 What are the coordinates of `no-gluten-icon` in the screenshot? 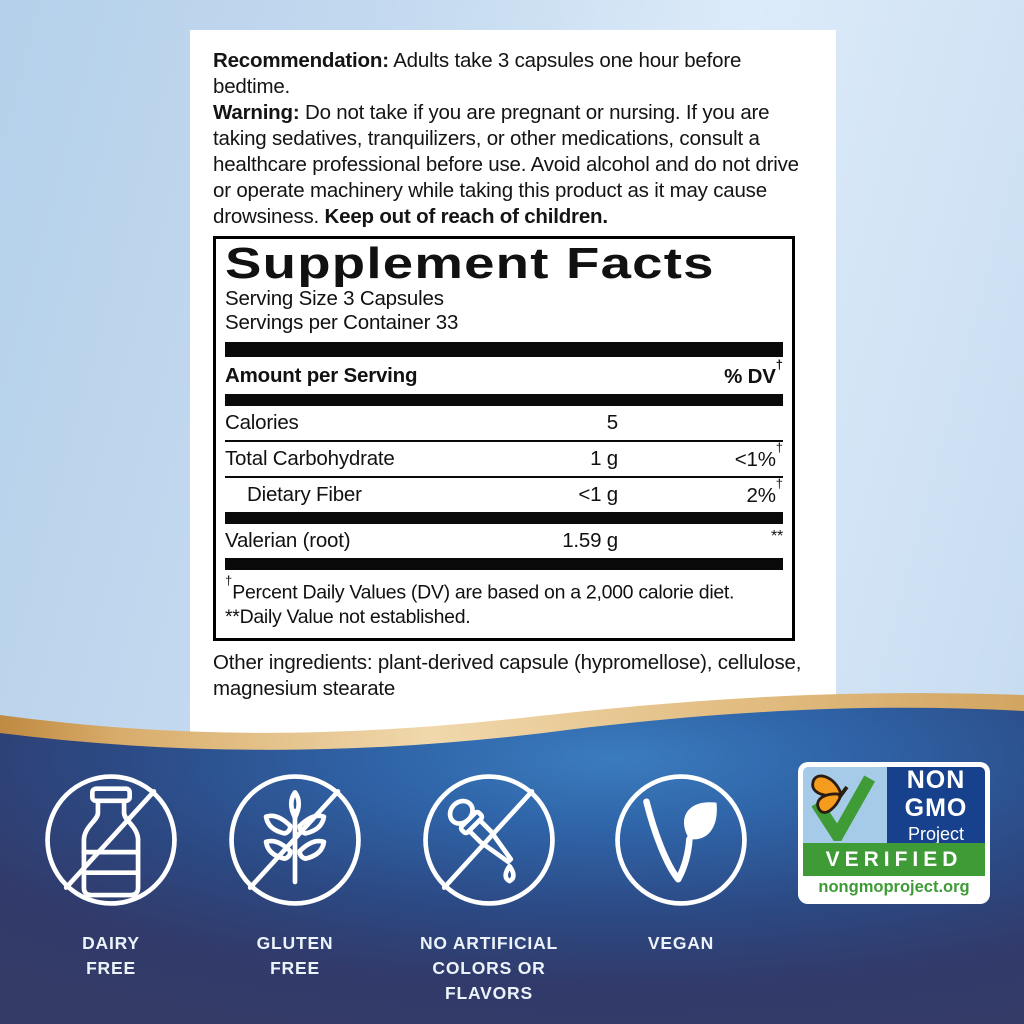 It's located at (295, 840).